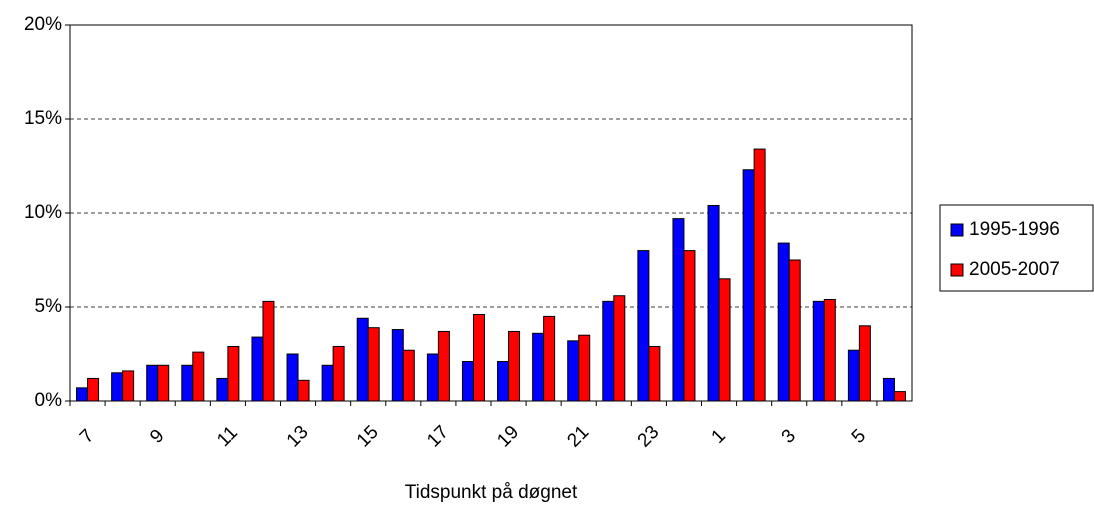 Image resolution: width=1094 pixels, height=512 pixels. Describe the element at coordinates (491, 492) in the screenshot. I see `x-axis-label: Tidspunkt på døgnet` at that location.